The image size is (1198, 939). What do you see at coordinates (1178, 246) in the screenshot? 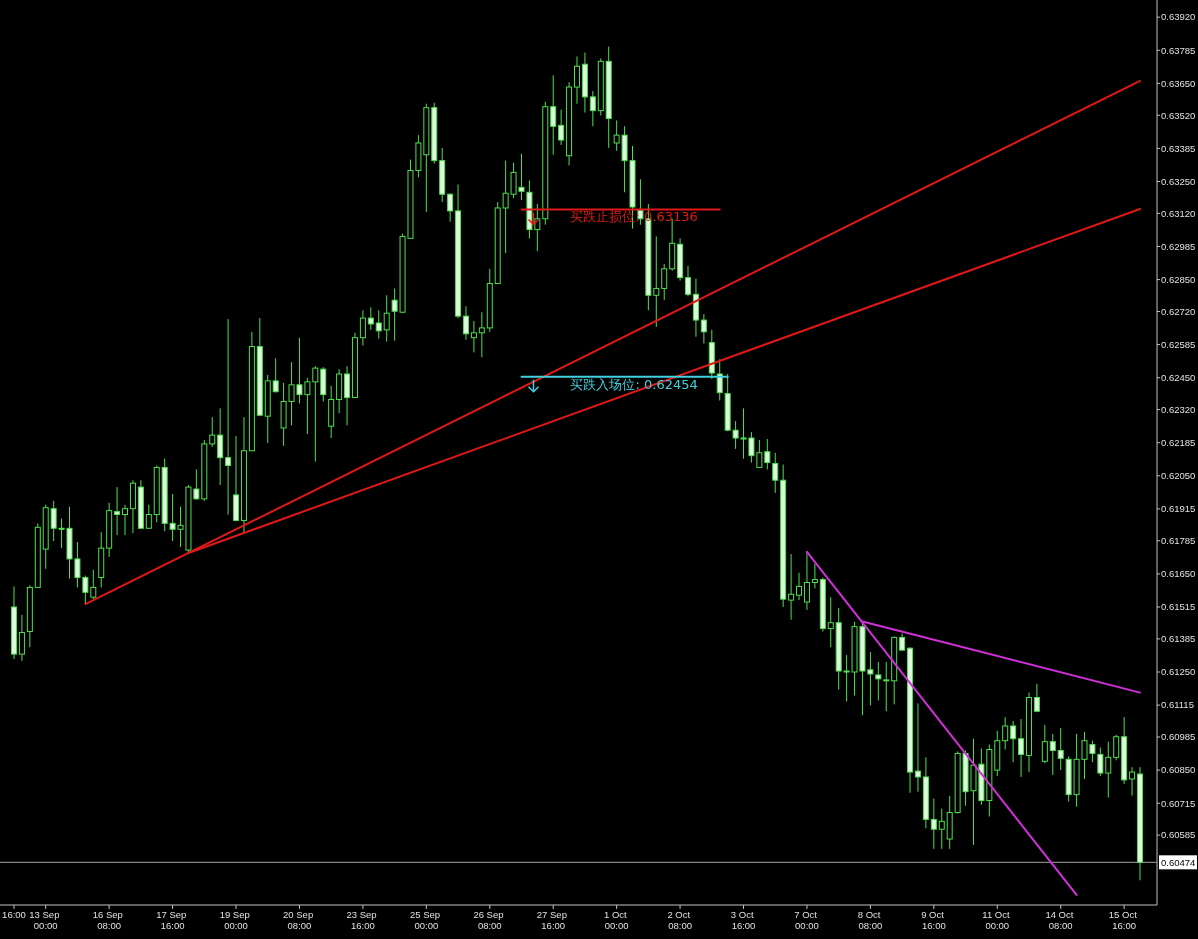
I see `y-tick-label: 0.62985` at bounding box center [1178, 246].